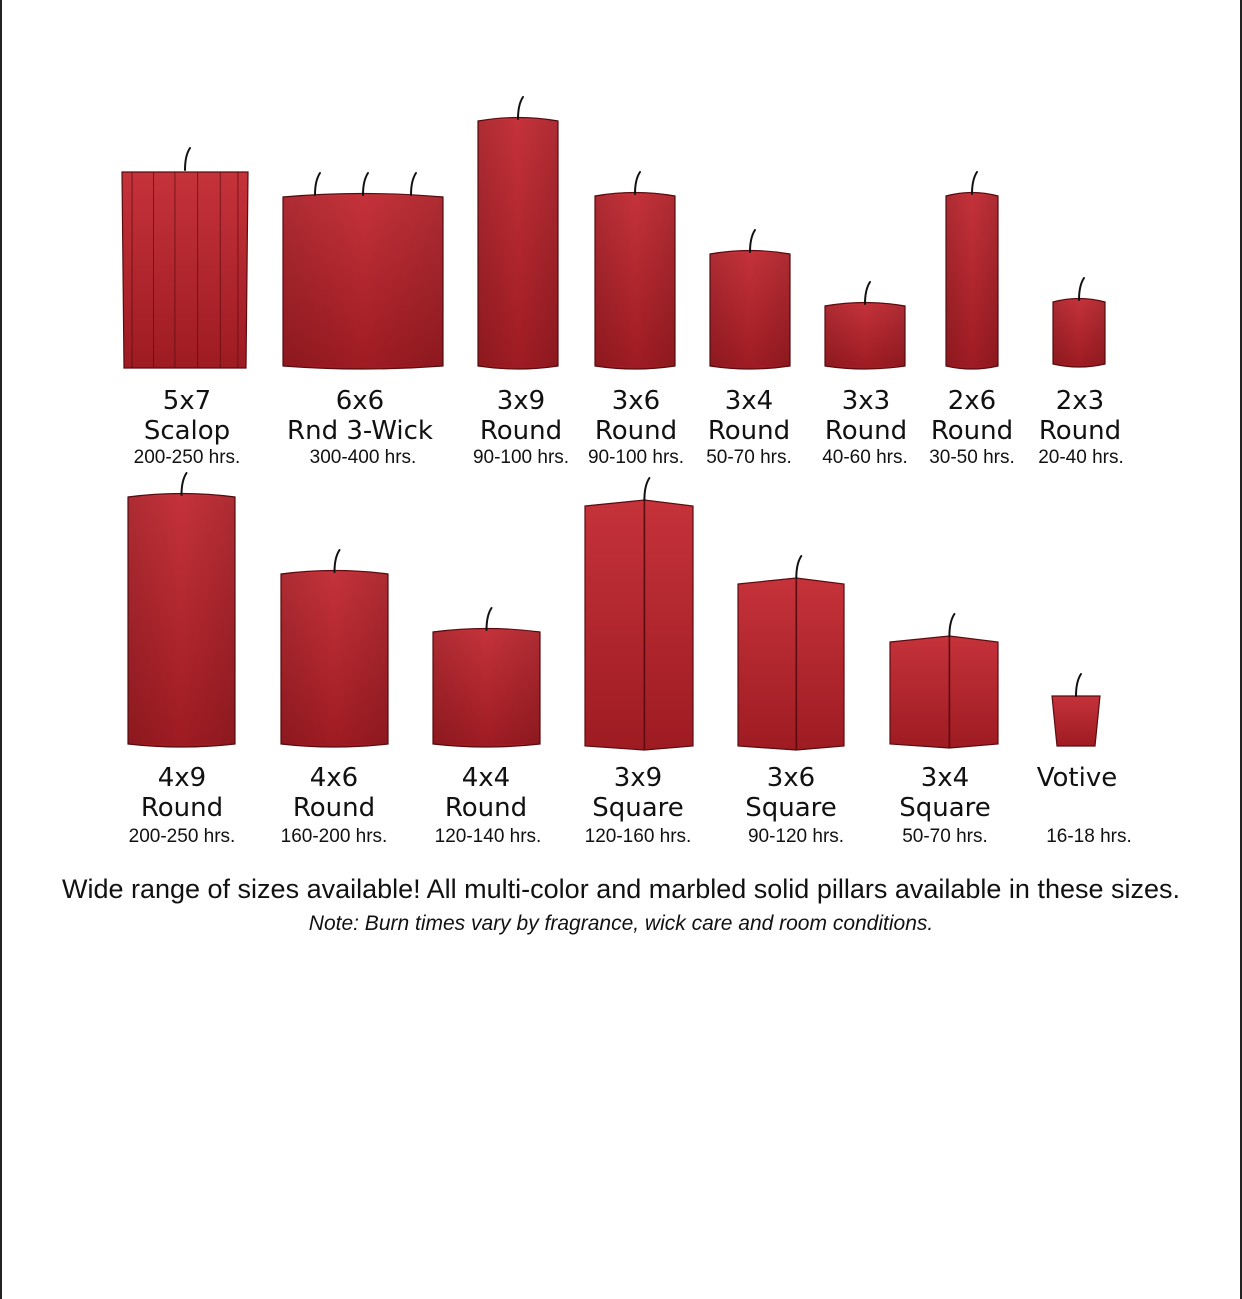 This screenshot has width=1242, height=1299. Describe the element at coordinates (1076, 710) in the screenshot. I see `candle-votive-votive` at that location.